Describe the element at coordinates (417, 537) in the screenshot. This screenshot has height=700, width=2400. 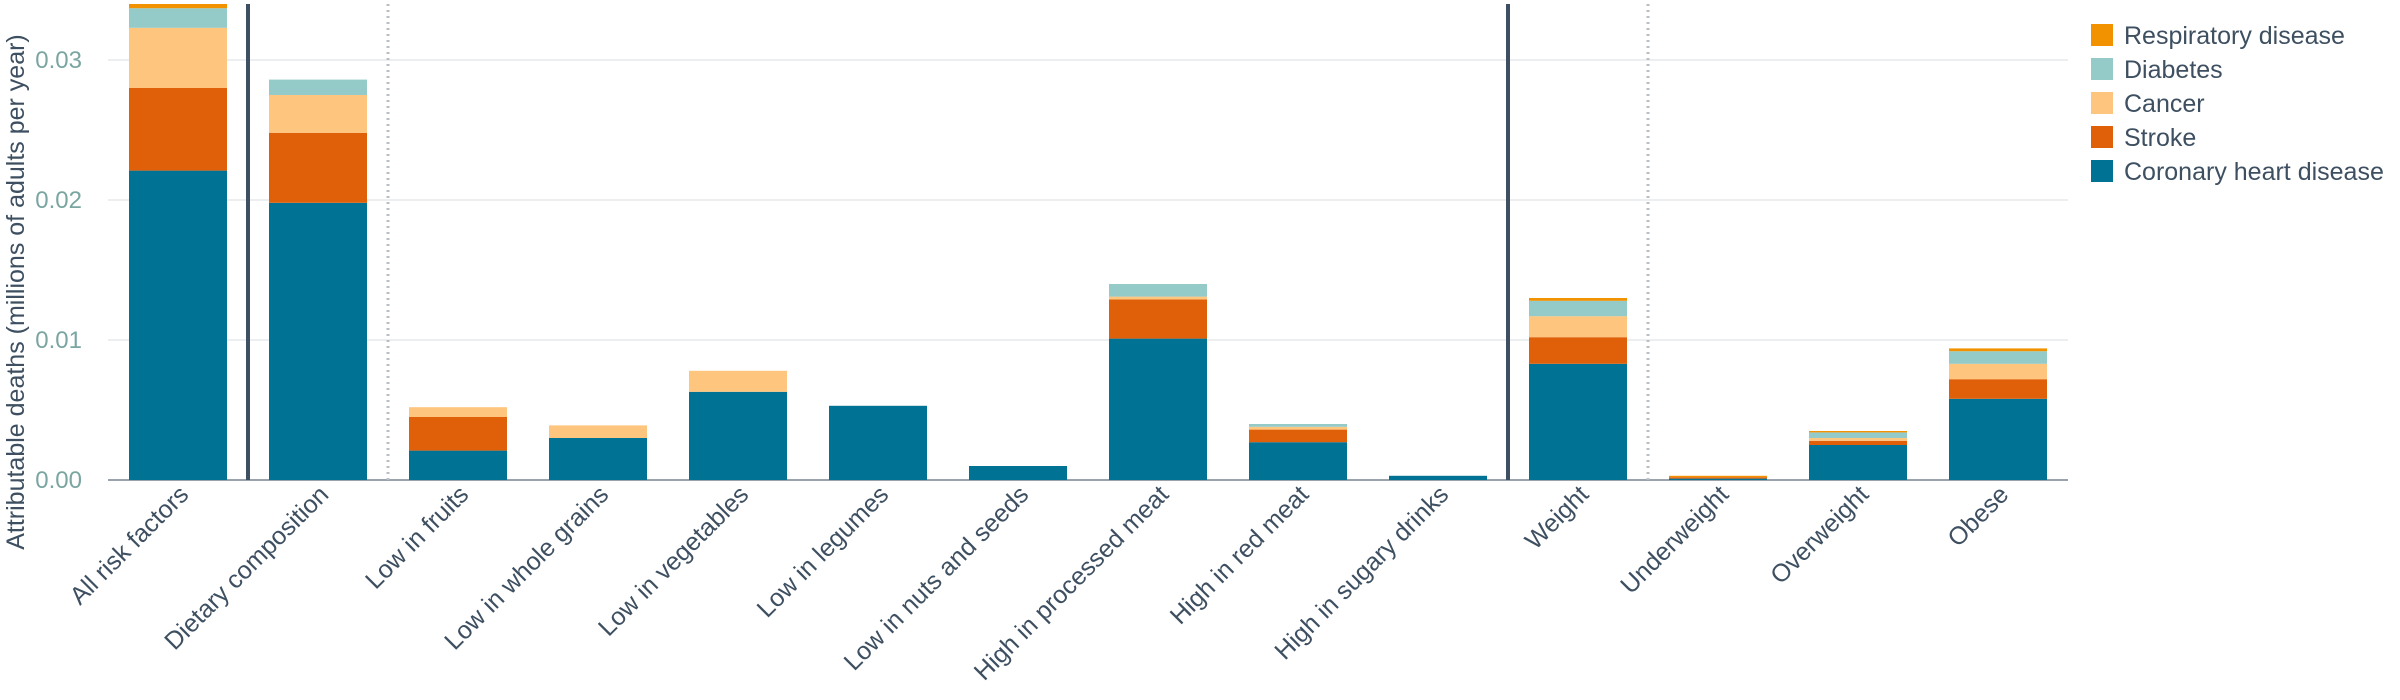
I see `x-tick-label: Low in fruits` at that location.